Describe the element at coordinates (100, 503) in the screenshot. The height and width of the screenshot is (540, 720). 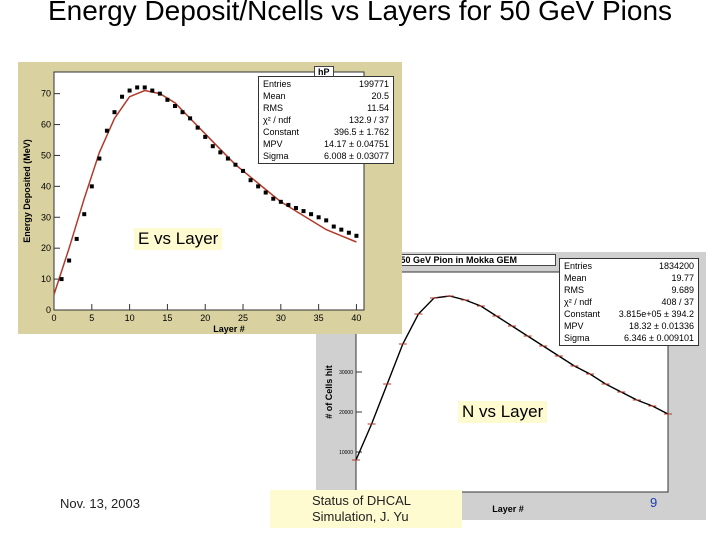
I see `slide-date: Nov. 13, 2003` at that location.